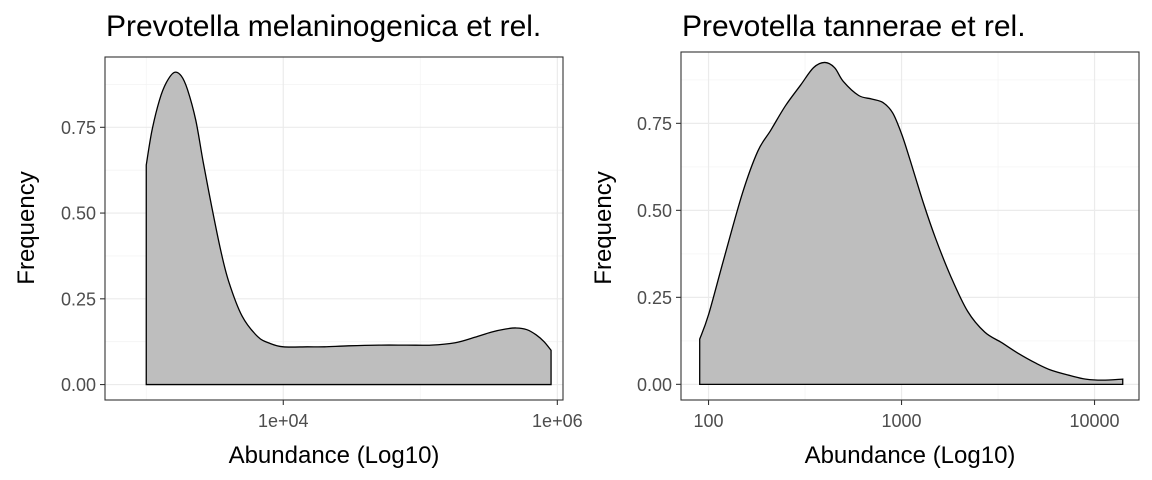  Describe the element at coordinates (854, 26) in the screenshot. I see `chart-title: Prevotella tannerae et rel.` at that location.